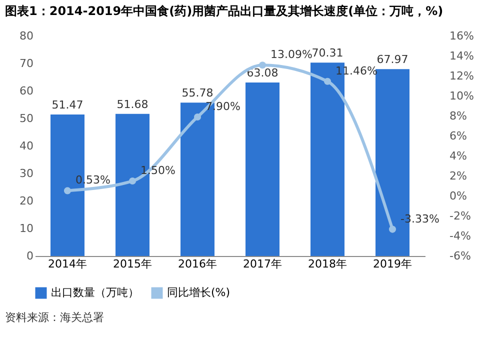 The height and width of the screenshot is (344, 500). What do you see at coordinates (68, 105) in the screenshot?
I see `data-label: 51.47` at bounding box center [68, 105].